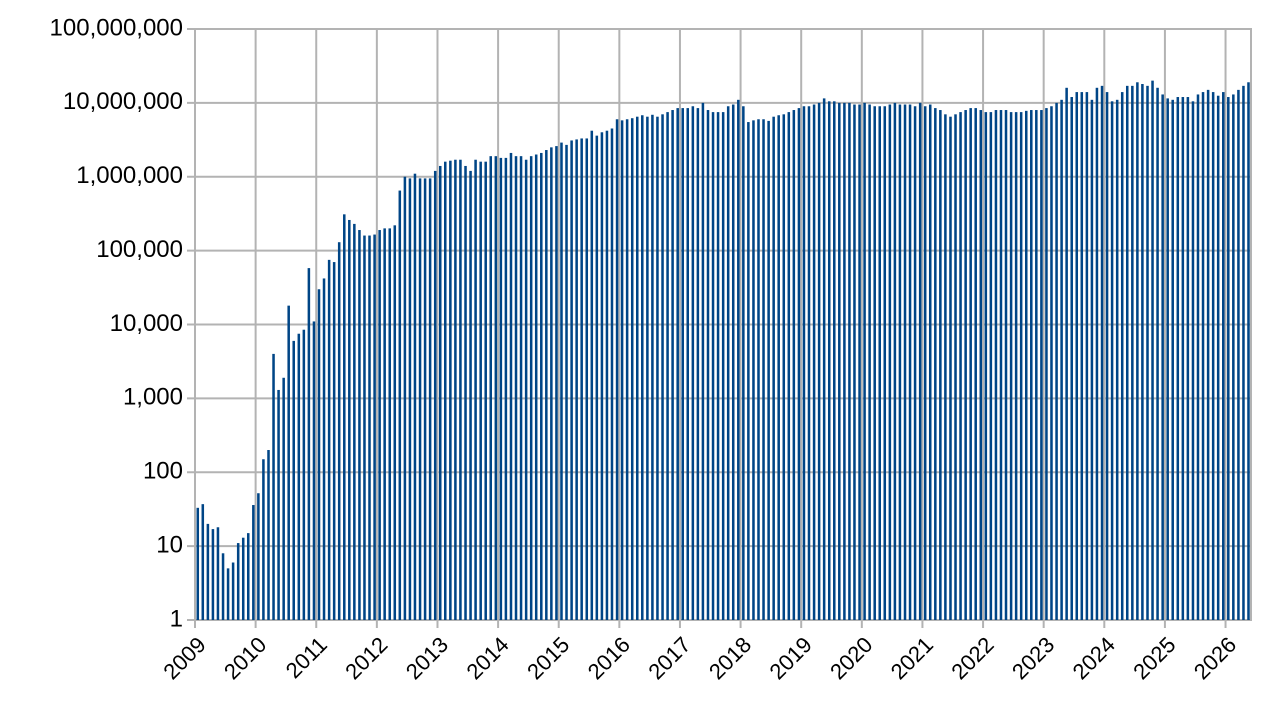 The image size is (1280, 720). Describe the element at coordinates (609, 658) in the screenshot. I see `x-tick-label: 2016` at that location.